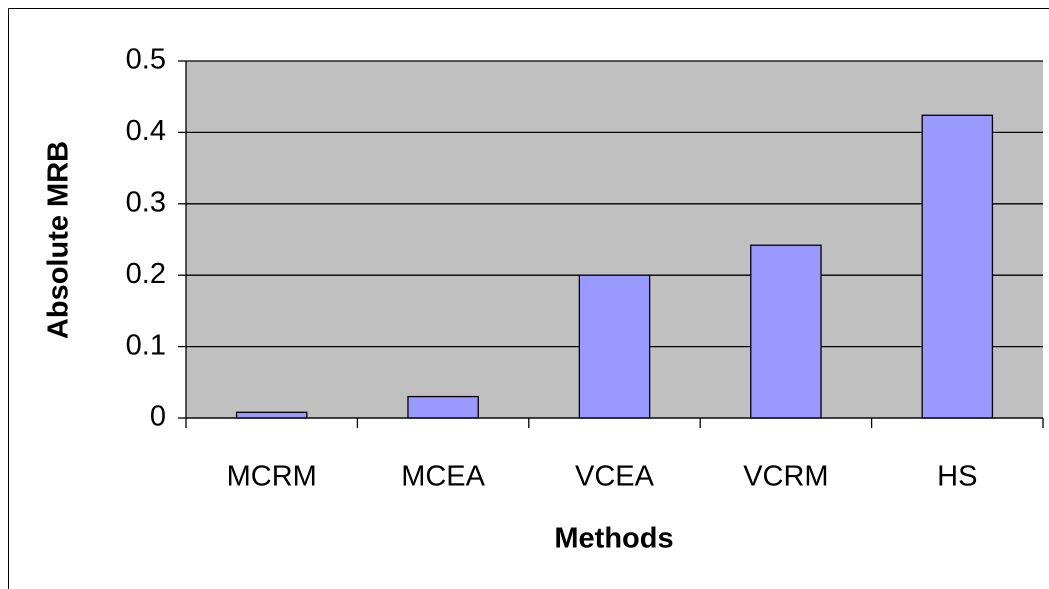 The height and width of the screenshot is (589, 1049). Describe the element at coordinates (272, 477) in the screenshot. I see `x-tick-label: MCRM` at that location.